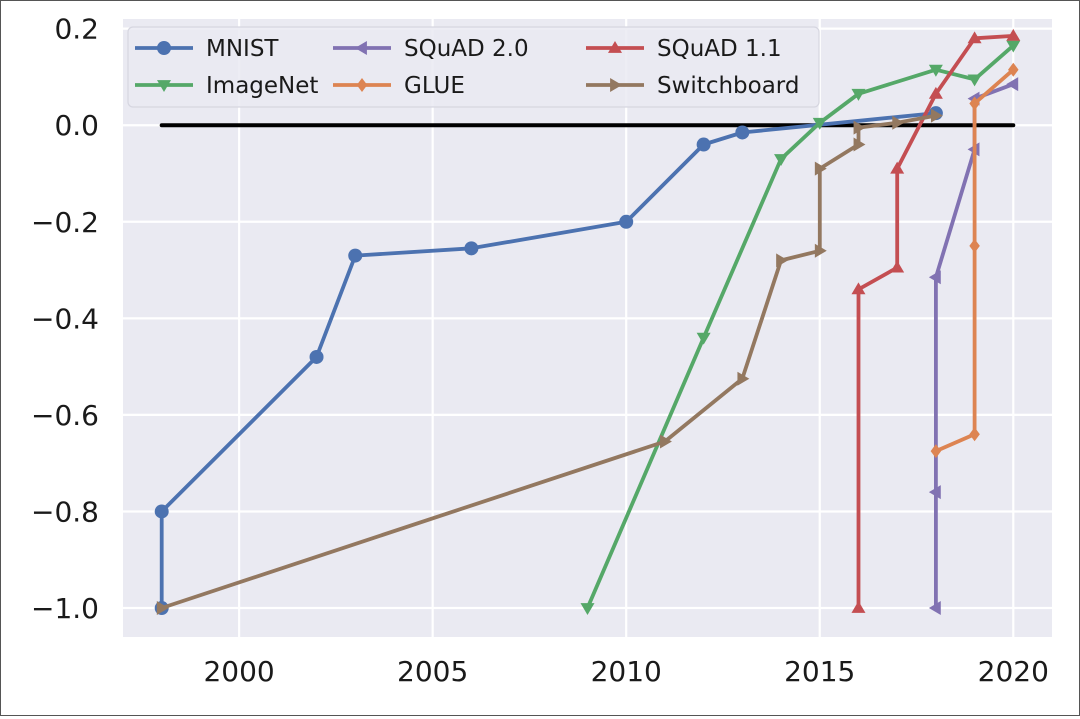 The image size is (1080, 719). What do you see at coordinates (434, 86) in the screenshot?
I see `legend-label: GLUE` at bounding box center [434, 86].